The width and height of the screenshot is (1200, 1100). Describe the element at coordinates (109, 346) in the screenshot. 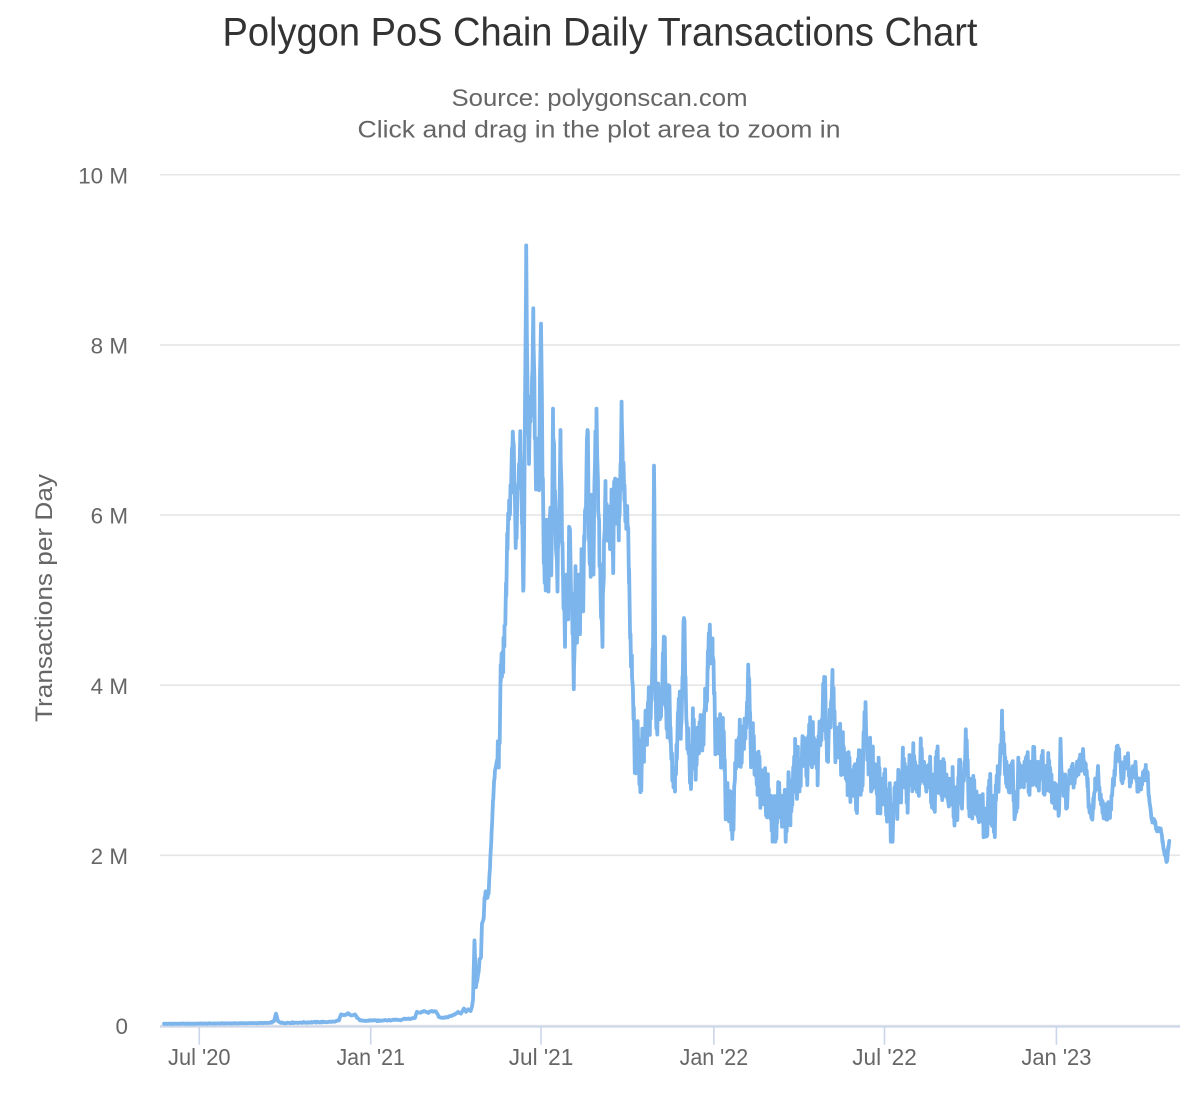

I see `svg-text: 8 M` at that location.